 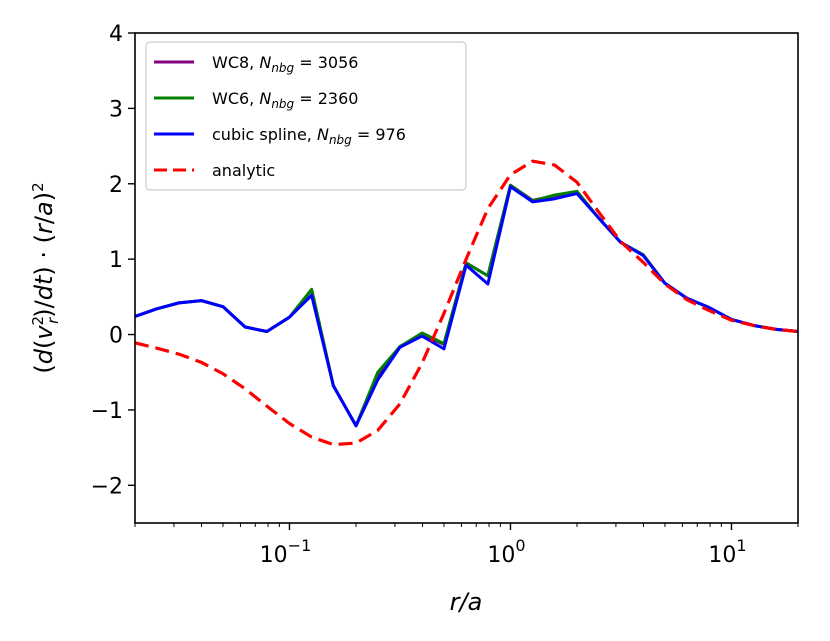 I want to click on x-axis-label: r/a, so click(x=466, y=602).